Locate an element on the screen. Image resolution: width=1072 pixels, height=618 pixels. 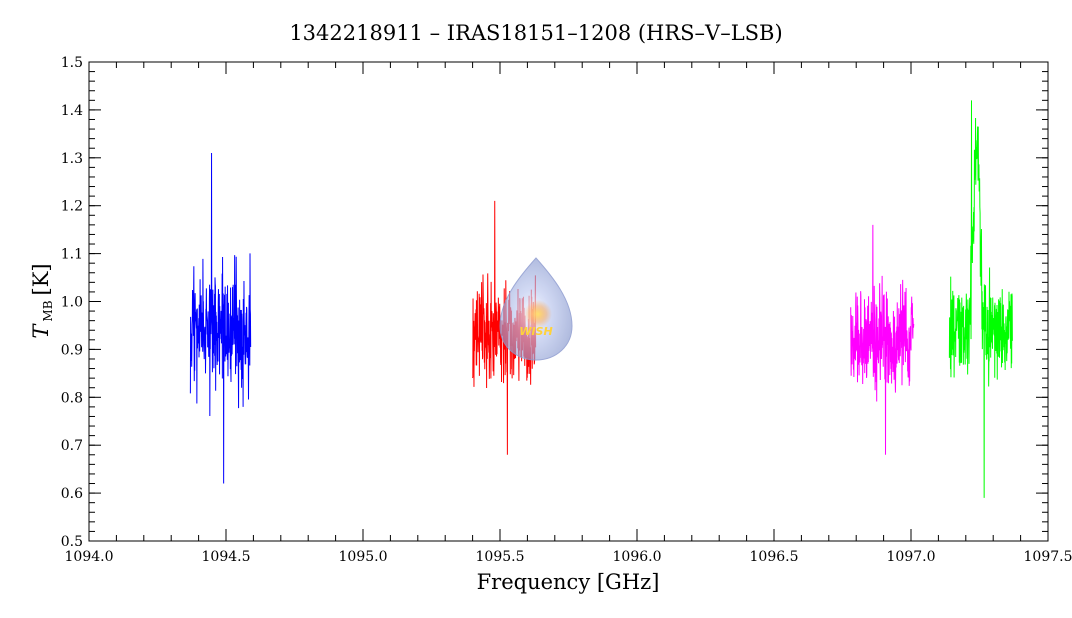
x-tick-label: 1096.5 is located at coordinates (774, 557).